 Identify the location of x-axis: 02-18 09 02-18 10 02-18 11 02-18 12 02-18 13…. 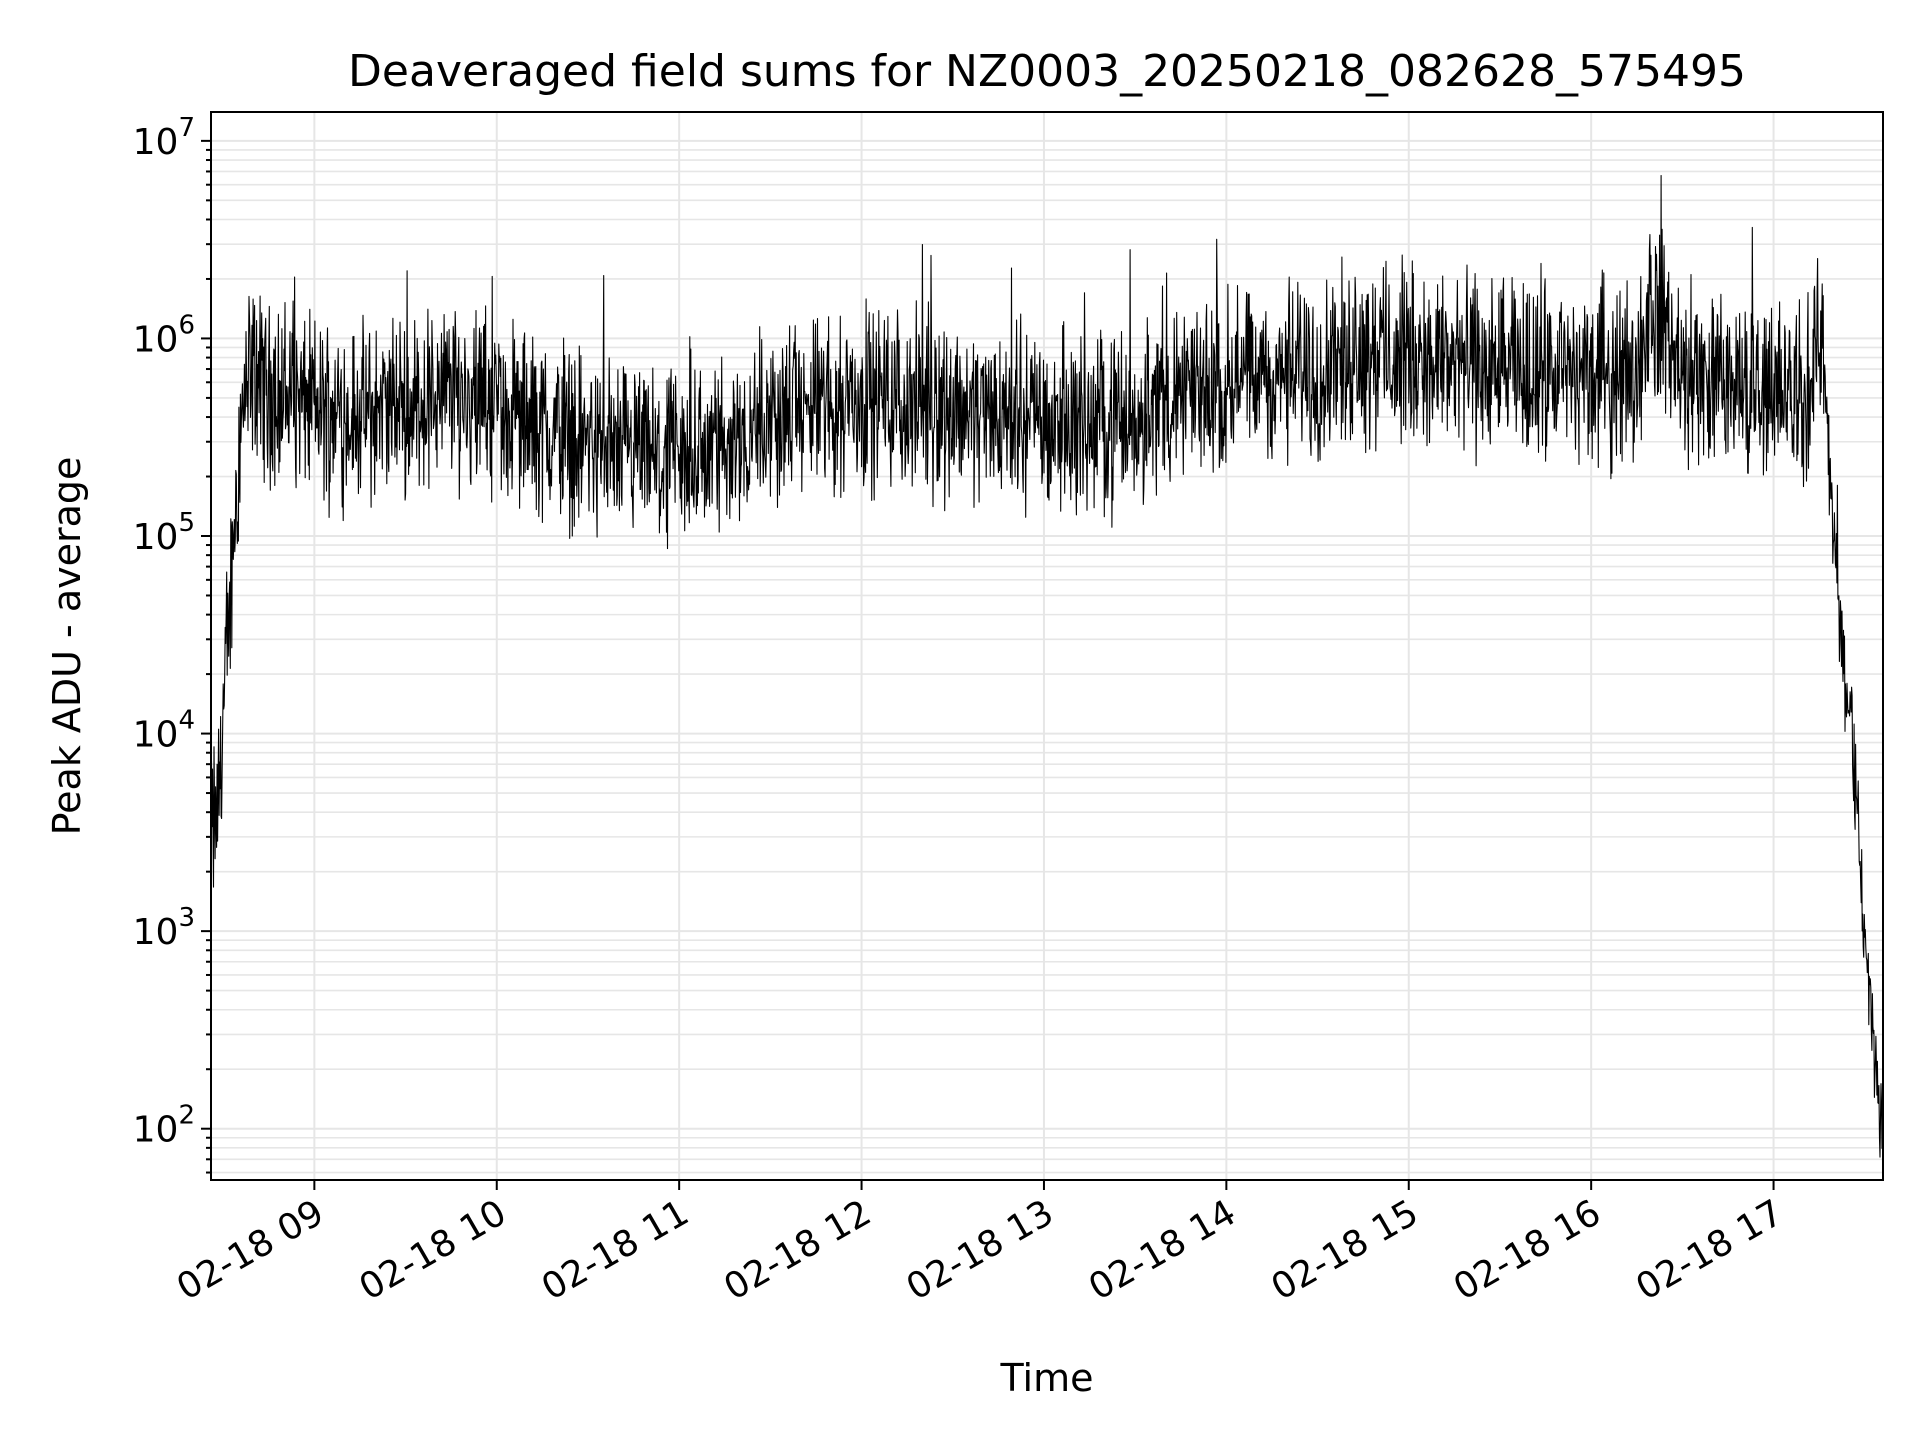
(980, 1244).